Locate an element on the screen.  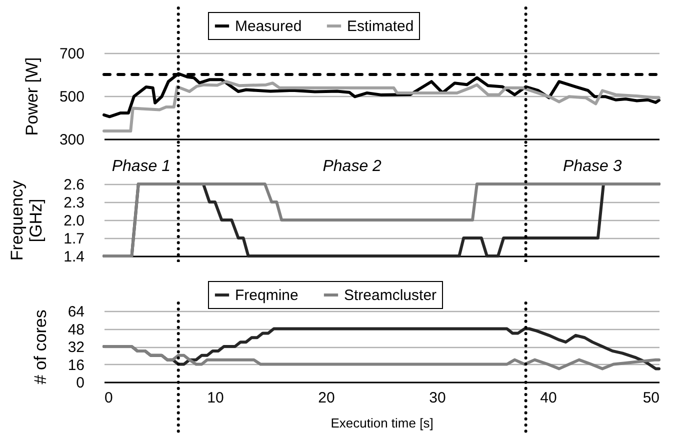
y-tick-label: 16 is located at coordinates (76, 365).